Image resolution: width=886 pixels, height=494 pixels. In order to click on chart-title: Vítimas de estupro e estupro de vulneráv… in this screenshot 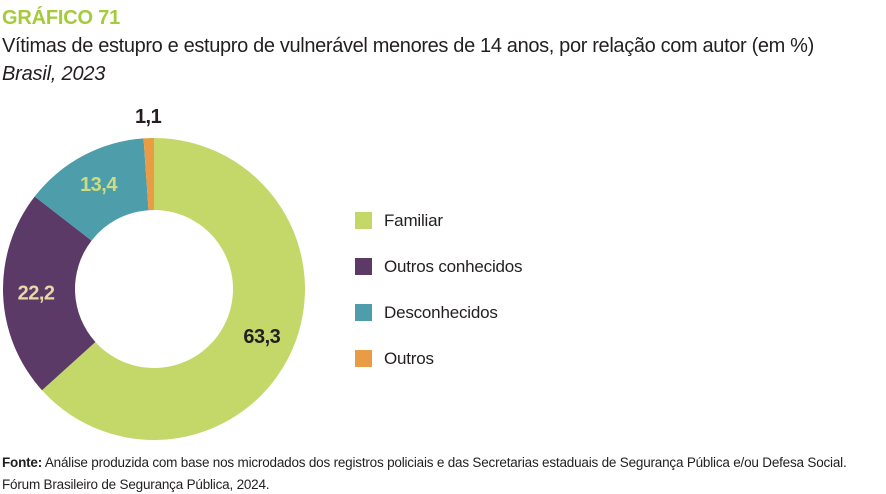, I will do `click(408, 46)`.